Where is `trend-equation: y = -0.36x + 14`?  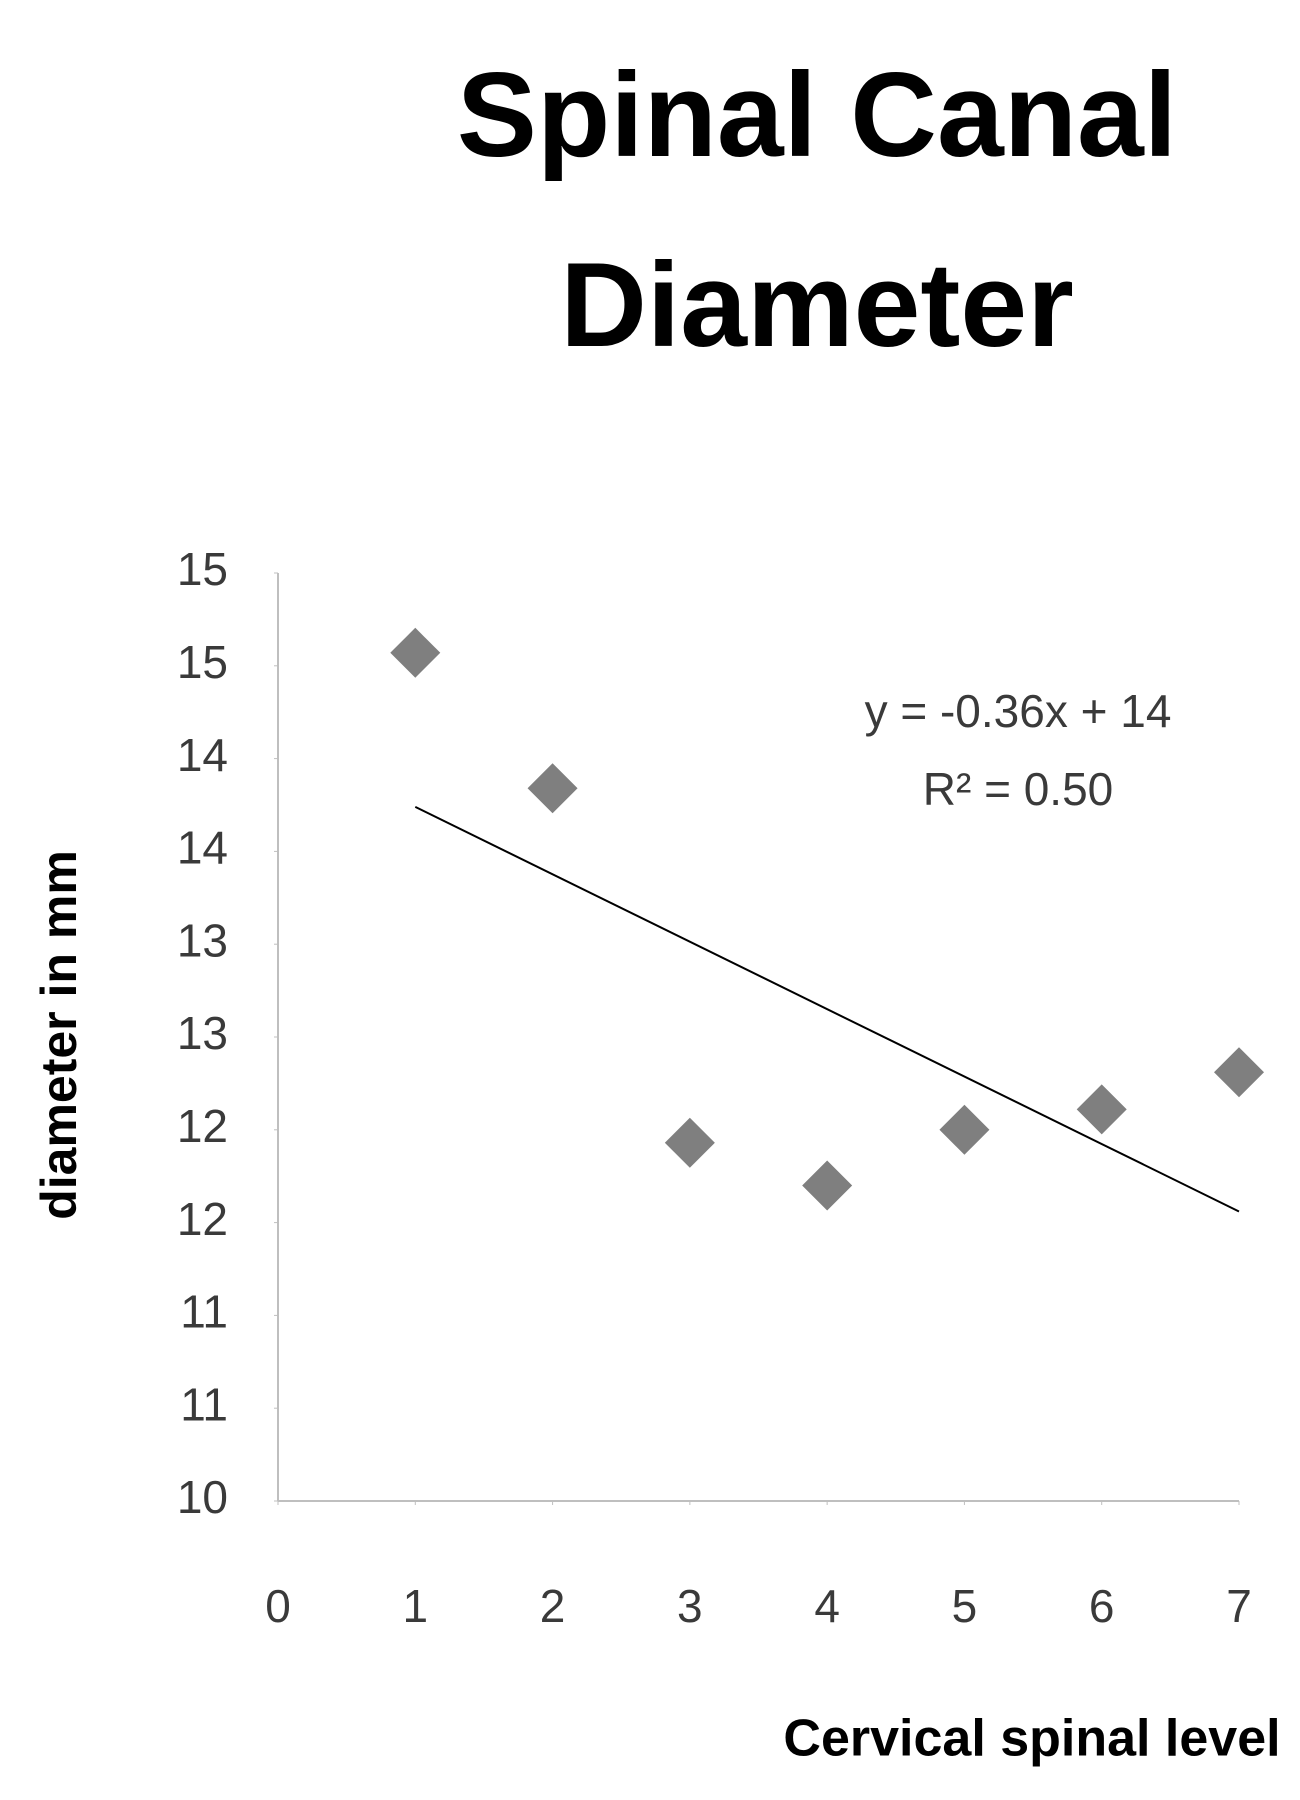 trend-equation: y = -0.36x + 14 is located at coordinates (1018, 711).